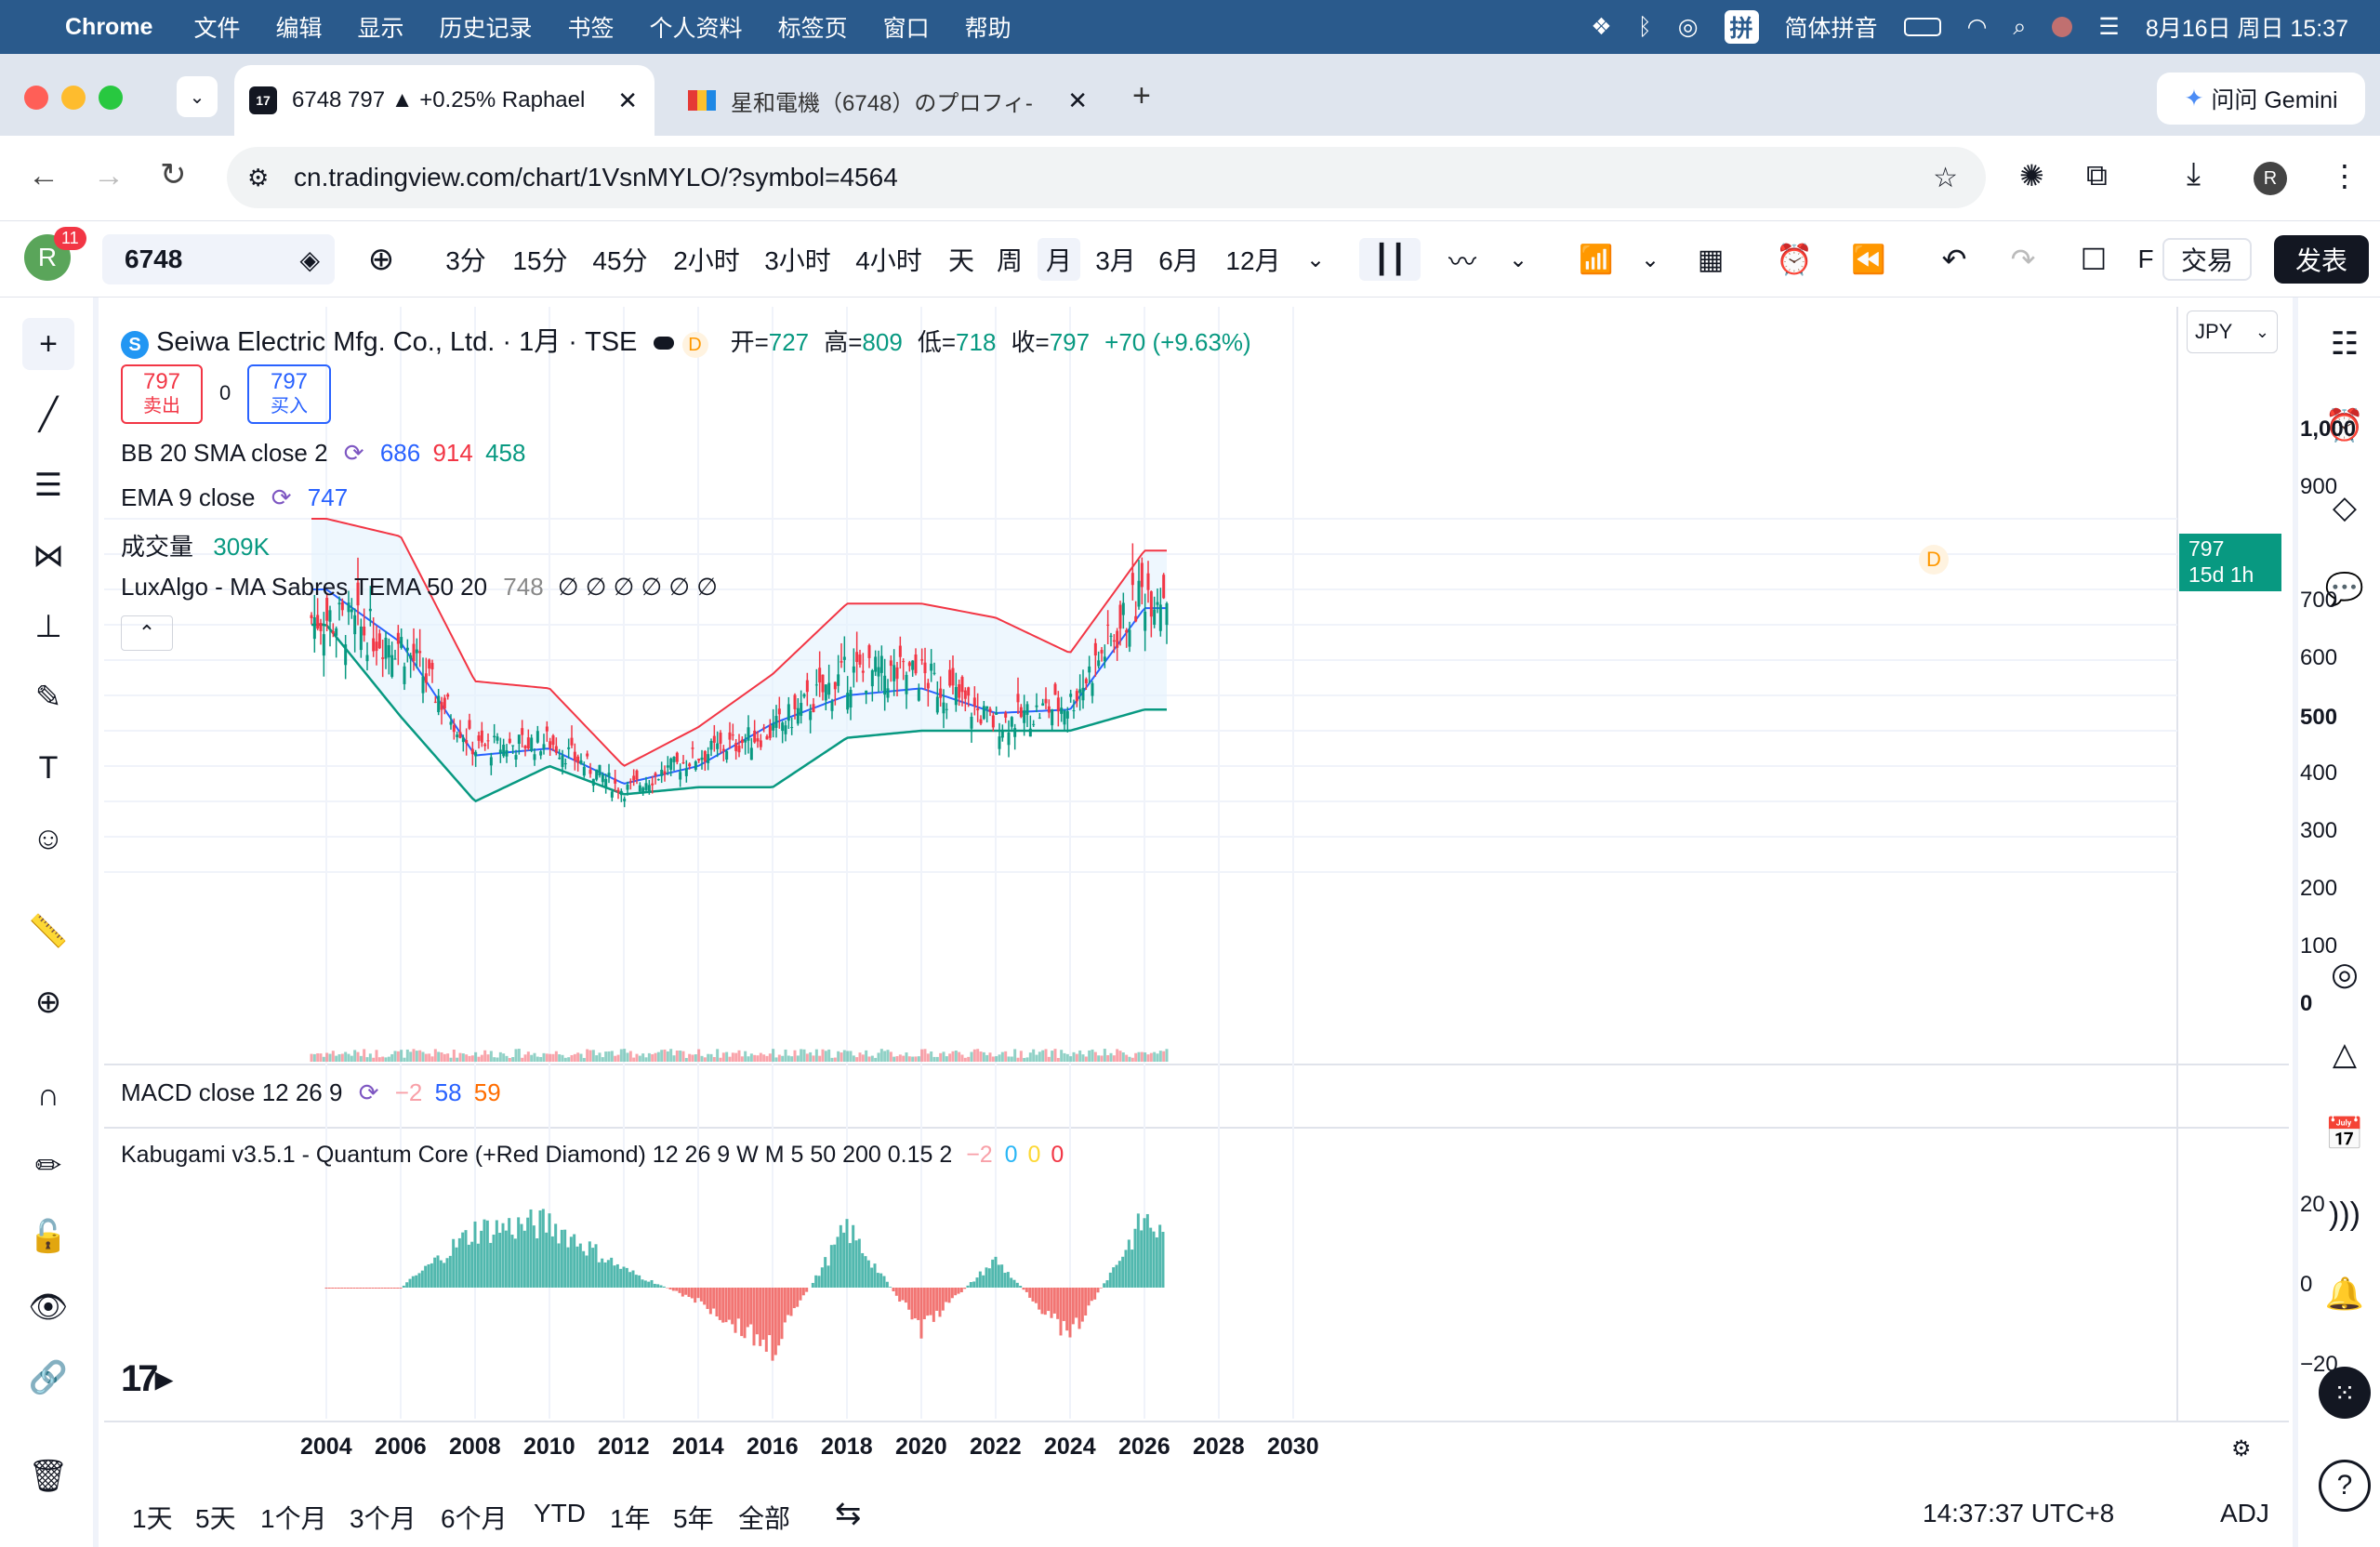 This screenshot has height=1547, width=2380. What do you see at coordinates (36, 98) in the screenshot?
I see `close-window-button` at bounding box center [36, 98].